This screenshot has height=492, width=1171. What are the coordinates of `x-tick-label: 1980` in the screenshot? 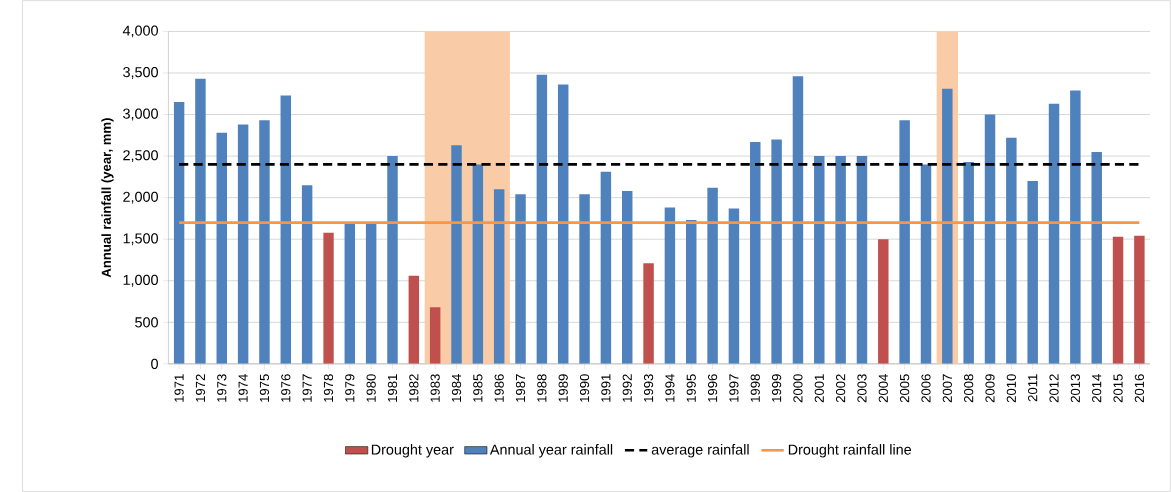 It's located at (371, 388).